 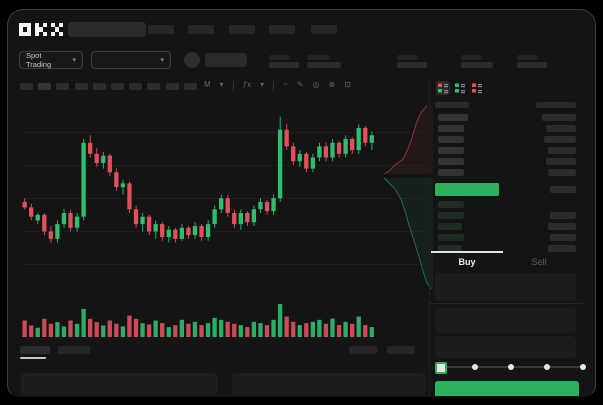 What do you see at coordinates (408, 197) in the screenshot?
I see `depth-overlay` at bounding box center [408, 197].